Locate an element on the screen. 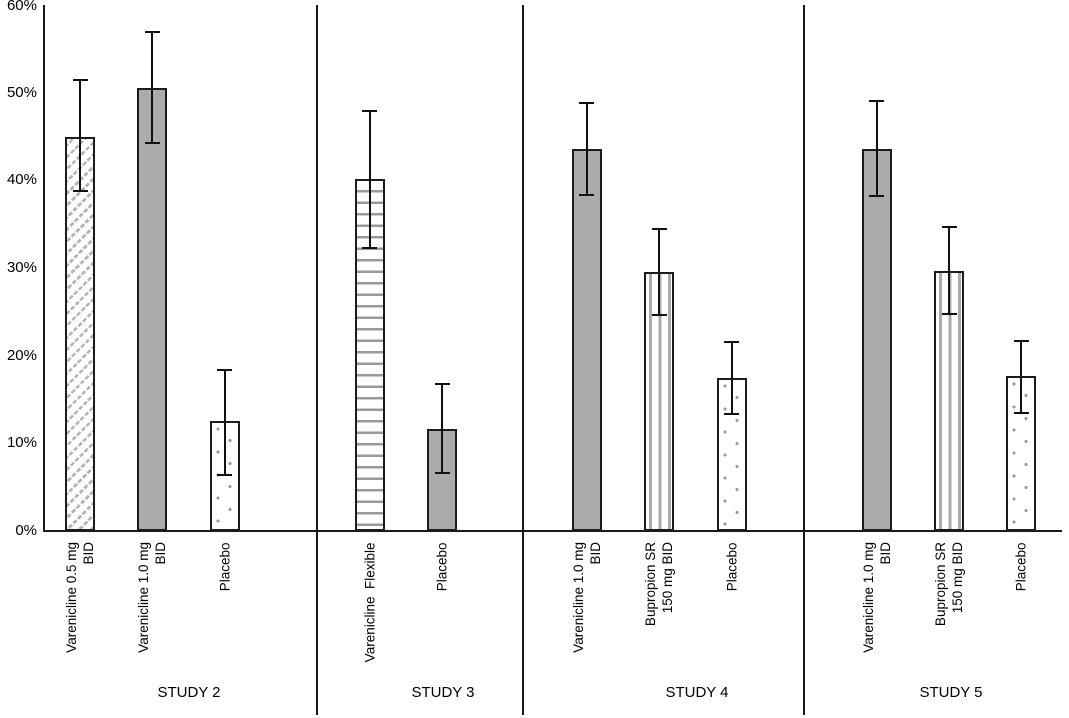 This screenshot has height=718, width=1069. study-label: STUDY 2 is located at coordinates (189, 692).